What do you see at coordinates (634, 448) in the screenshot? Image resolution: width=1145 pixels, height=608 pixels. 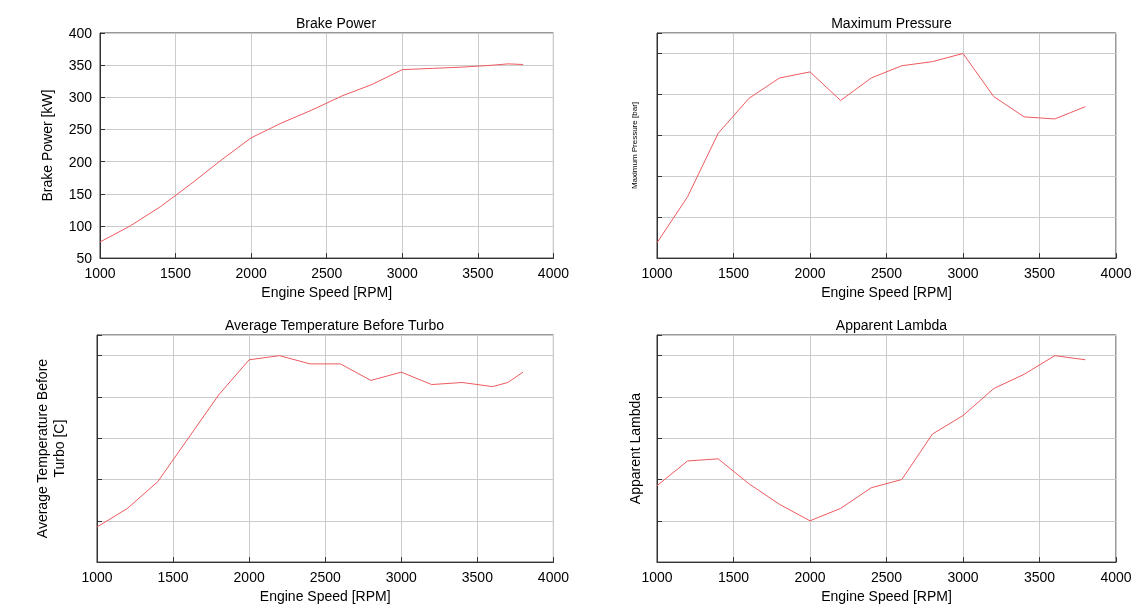 I see `y-axis-title: Apparent Lambda` at bounding box center [634, 448].